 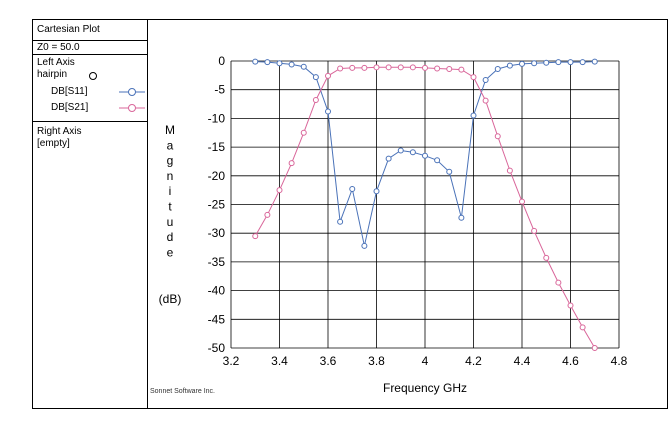 What do you see at coordinates (217, 262) in the screenshot?
I see `y-tick-label: -35` at bounding box center [217, 262].